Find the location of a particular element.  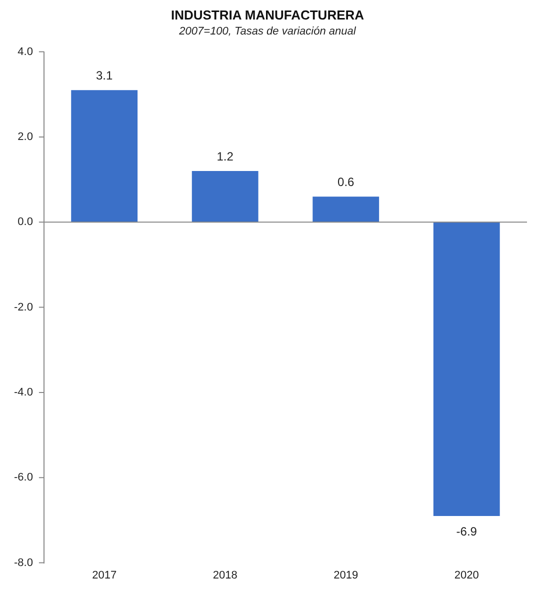

chart-subtitle: 2007=100, Tasas de variación anual is located at coordinates (267, 31).